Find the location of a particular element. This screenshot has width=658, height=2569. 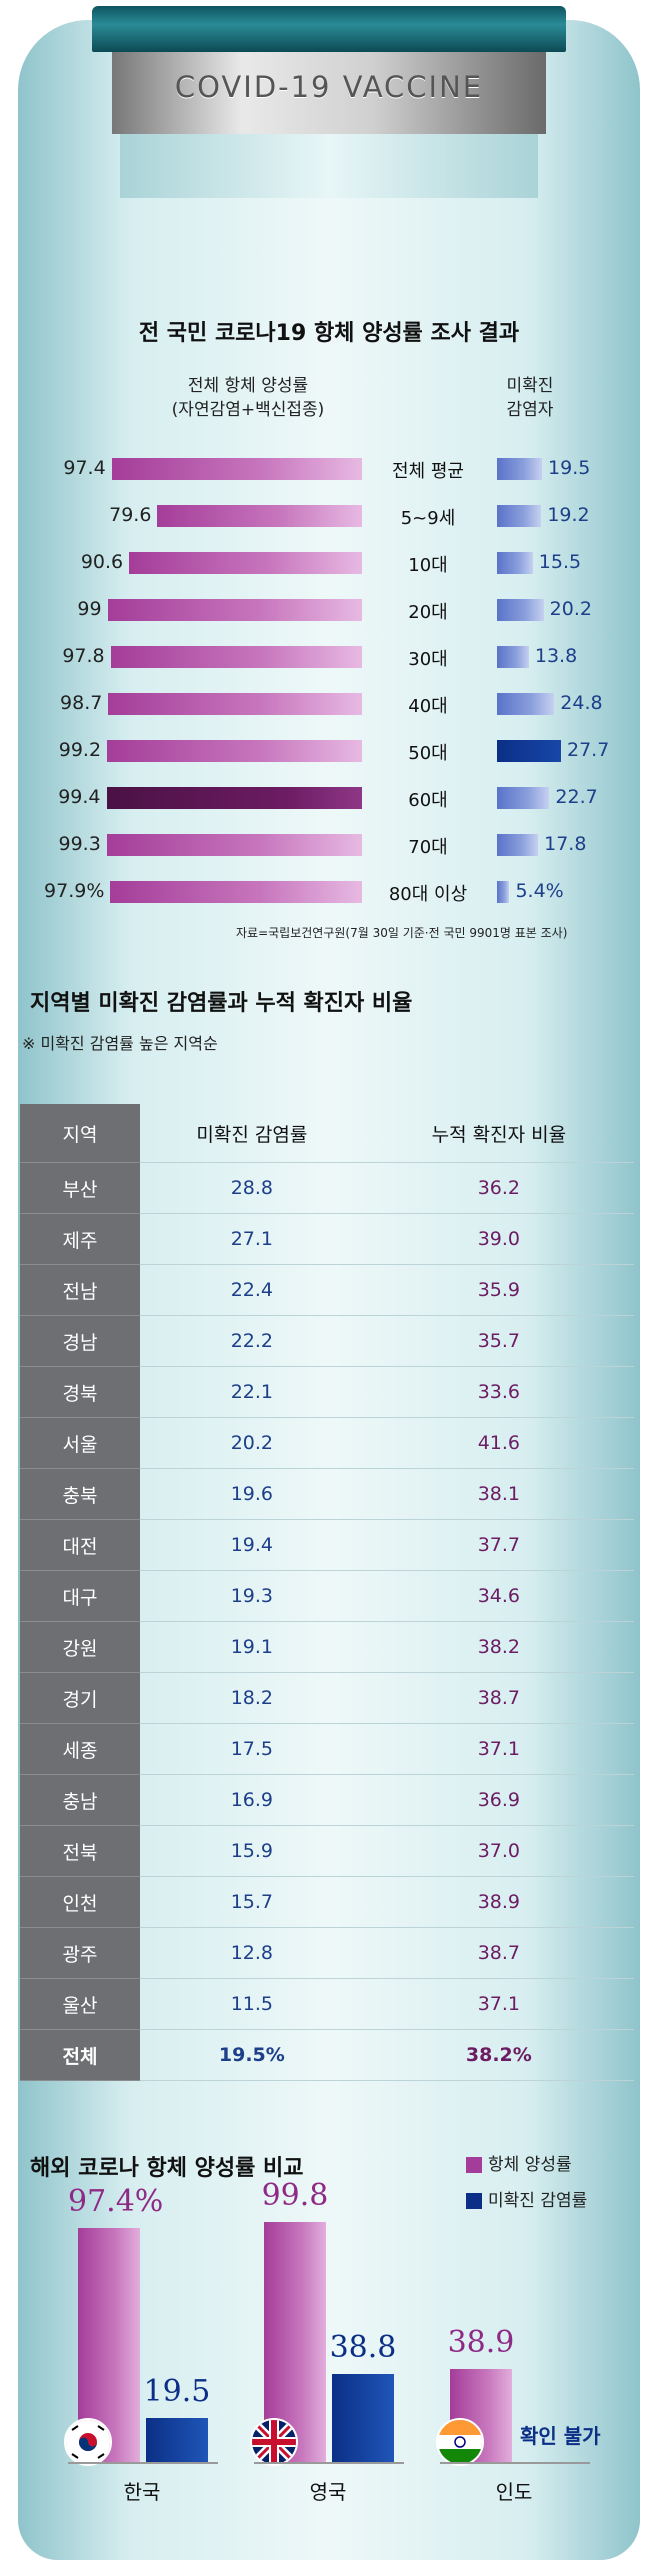

col-header-cumulative: 누적 확진자 비율 is located at coordinates (498, 1133).